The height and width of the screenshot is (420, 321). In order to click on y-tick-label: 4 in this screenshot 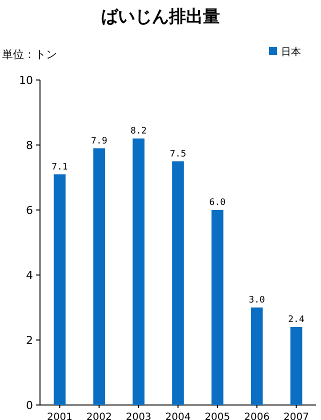, I will do `click(29, 275)`.